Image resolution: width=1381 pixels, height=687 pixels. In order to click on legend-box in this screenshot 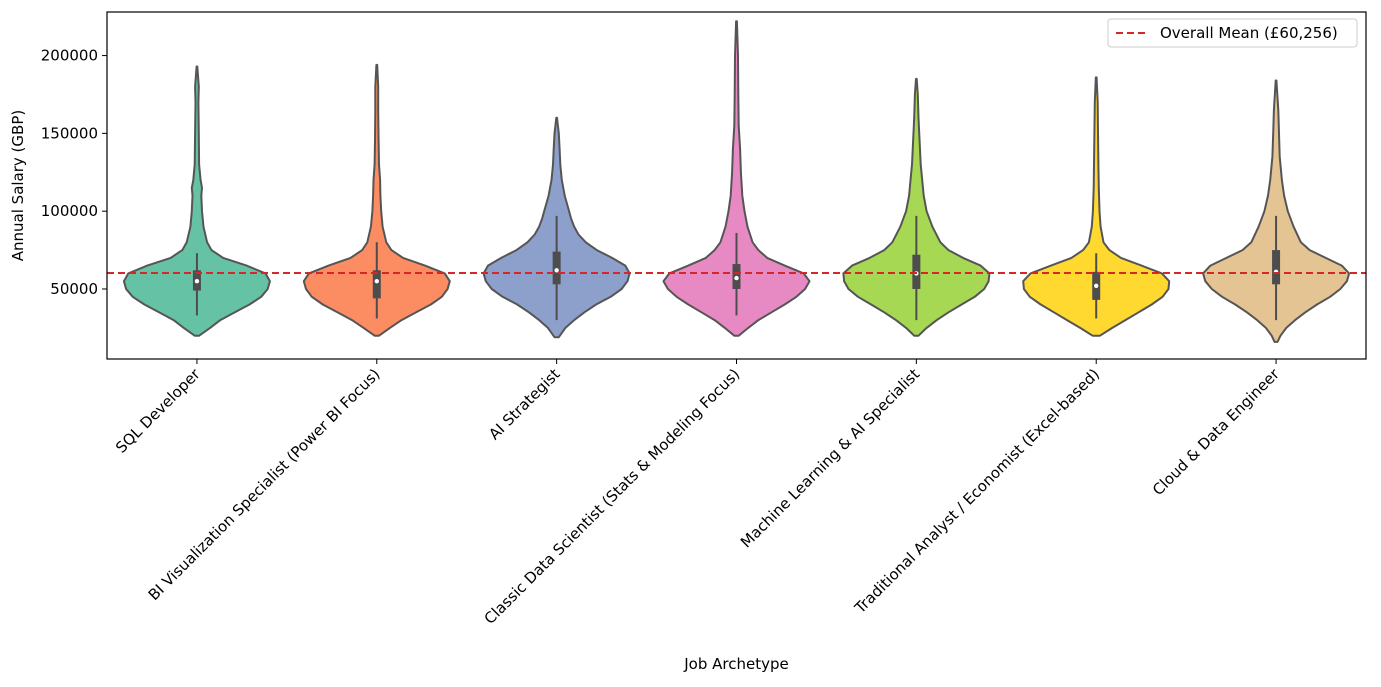, I will do `click(1232, 33)`.